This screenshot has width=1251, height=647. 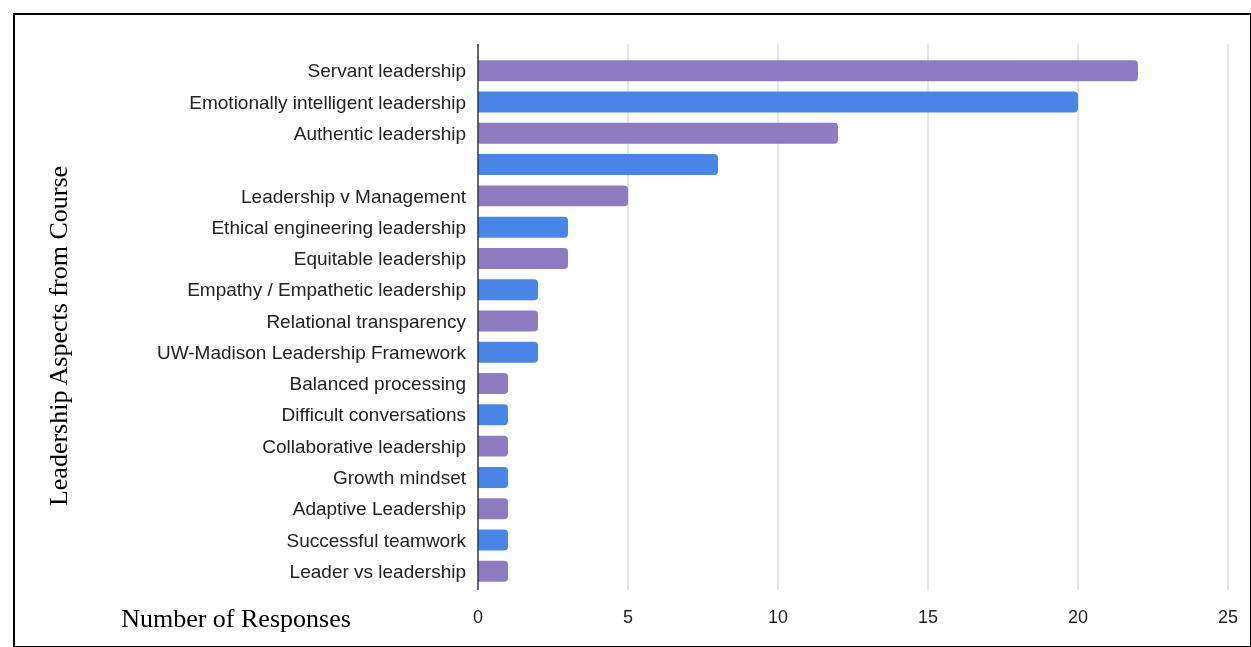 What do you see at coordinates (628, 617) in the screenshot?
I see `x-tick-label: 5` at bounding box center [628, 617].